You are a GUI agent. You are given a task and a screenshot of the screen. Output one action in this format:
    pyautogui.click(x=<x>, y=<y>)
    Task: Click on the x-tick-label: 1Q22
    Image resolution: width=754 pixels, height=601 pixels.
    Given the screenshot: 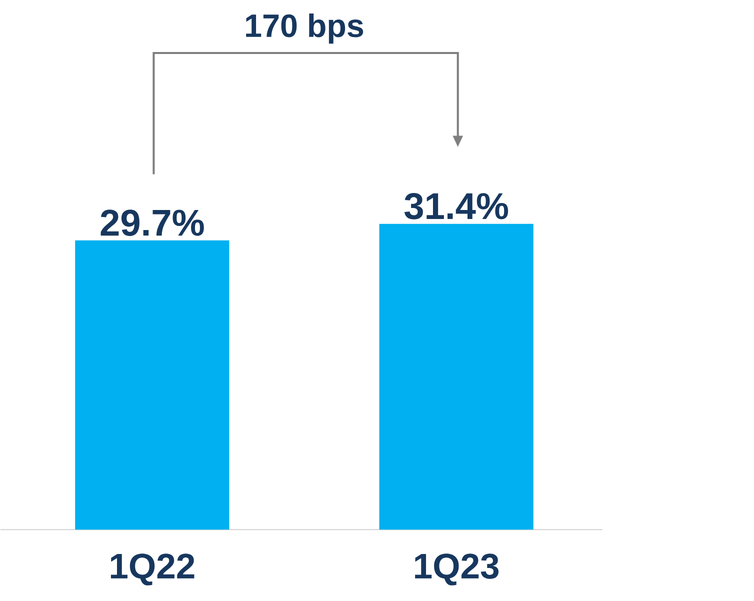 What is the action you would take?
    pyautogui.click(x=152, y=570)
    